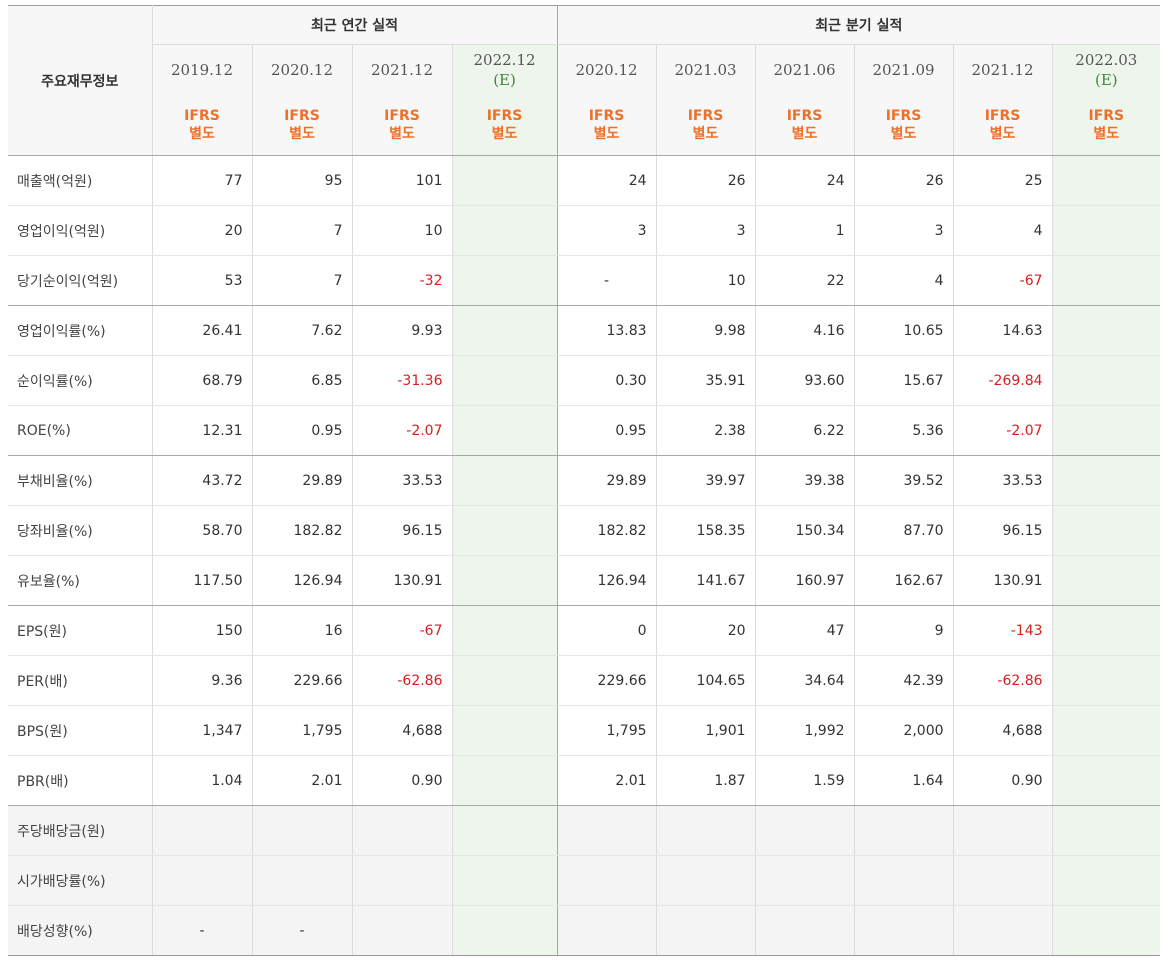  I want to click on table-cell: 26, so click(705, 180).